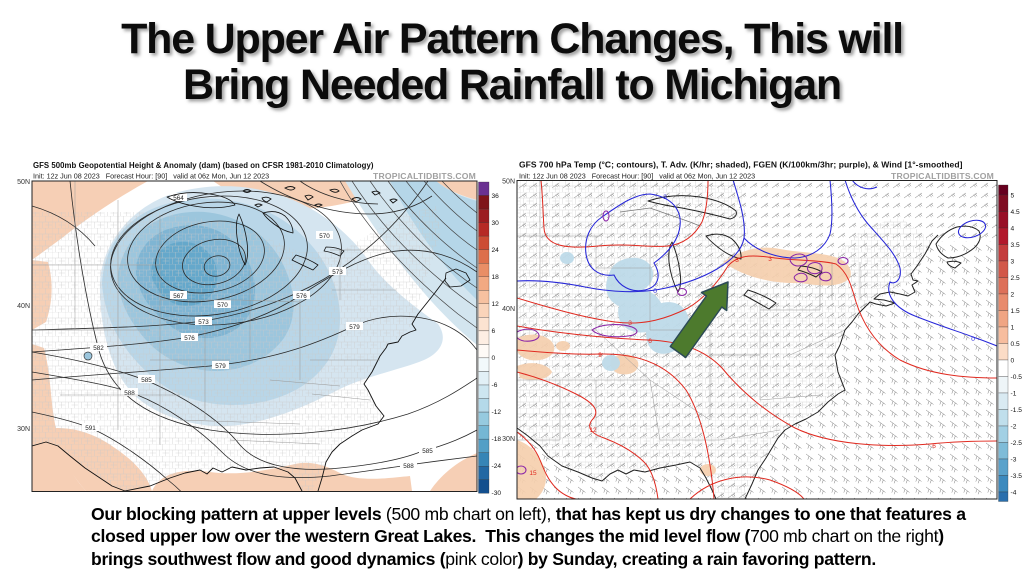 Image resolution: width=1024 pixels, height=576 pixels. I want to click on svg-text: 2, so click(1013, 295).